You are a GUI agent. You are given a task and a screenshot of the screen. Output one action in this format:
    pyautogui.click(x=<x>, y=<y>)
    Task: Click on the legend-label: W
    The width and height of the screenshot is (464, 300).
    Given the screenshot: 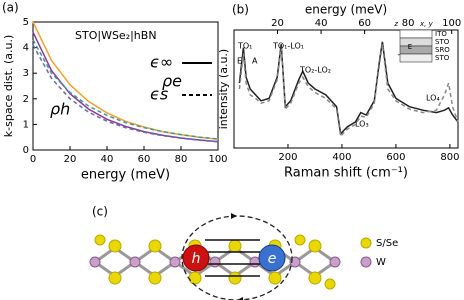 What is the action you would take?
    pyautogui.click(x=381, y=262)
    